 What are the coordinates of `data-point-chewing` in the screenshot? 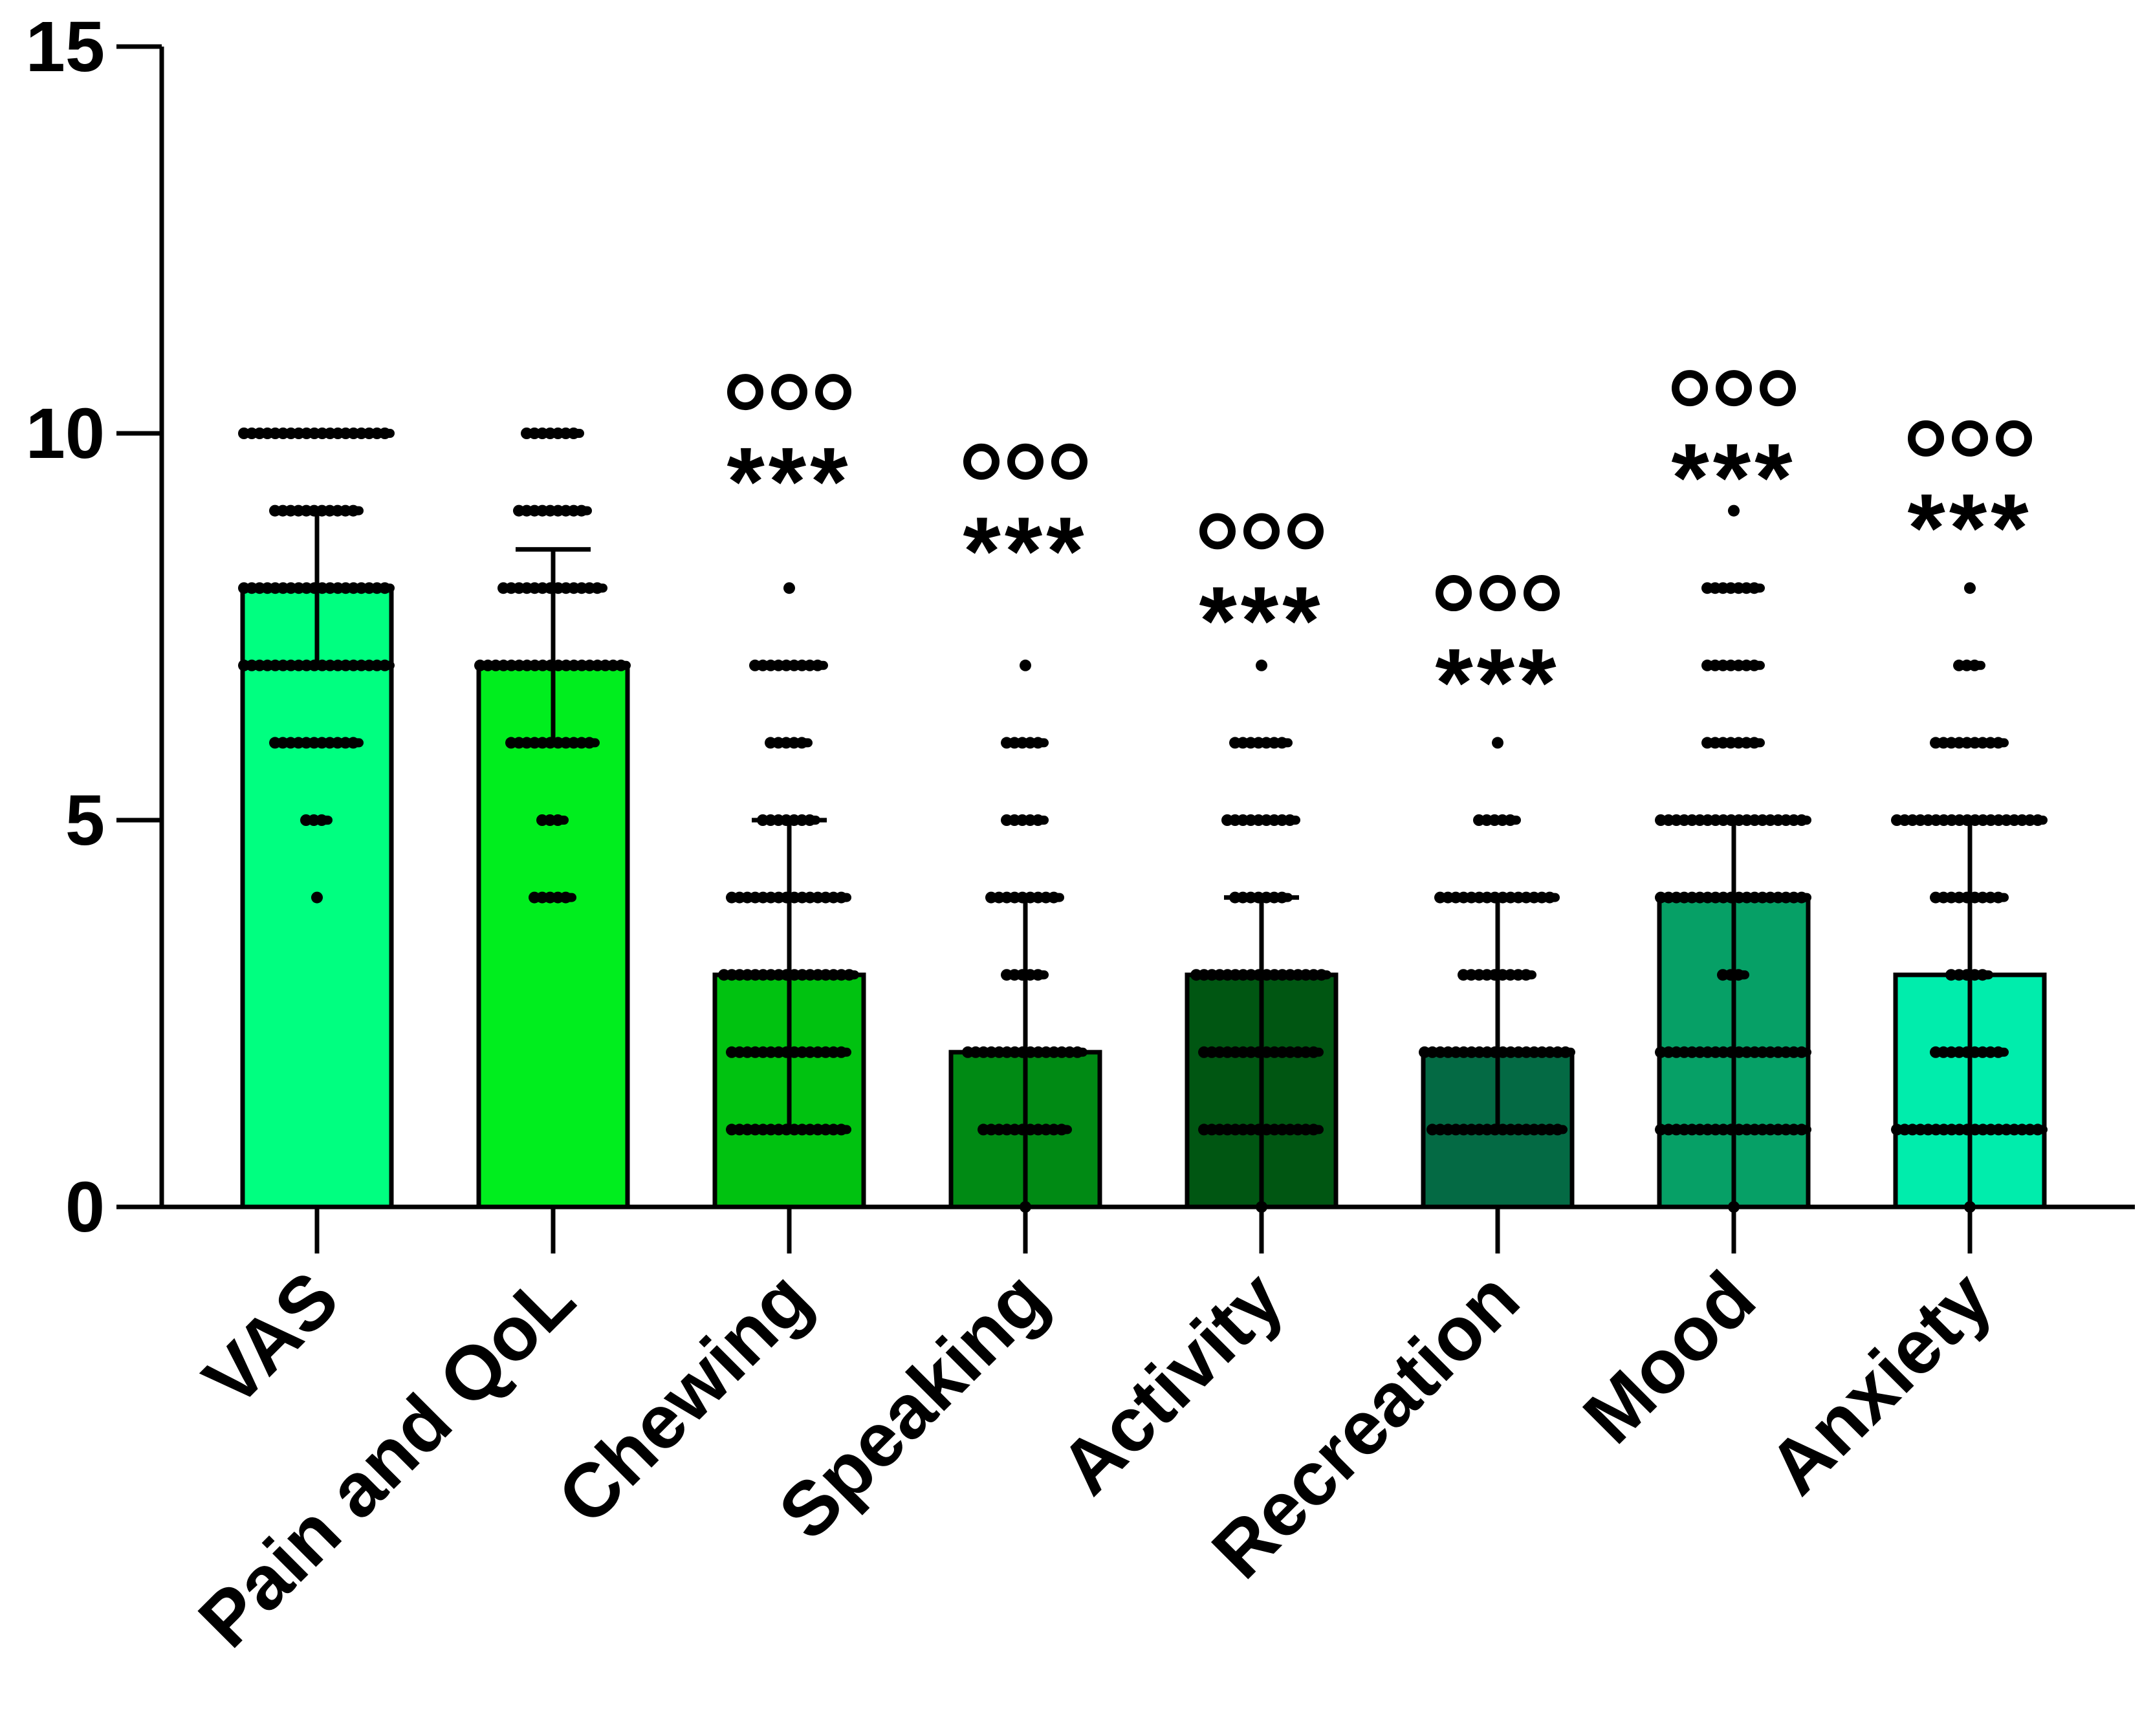 It's located at (789, 588).